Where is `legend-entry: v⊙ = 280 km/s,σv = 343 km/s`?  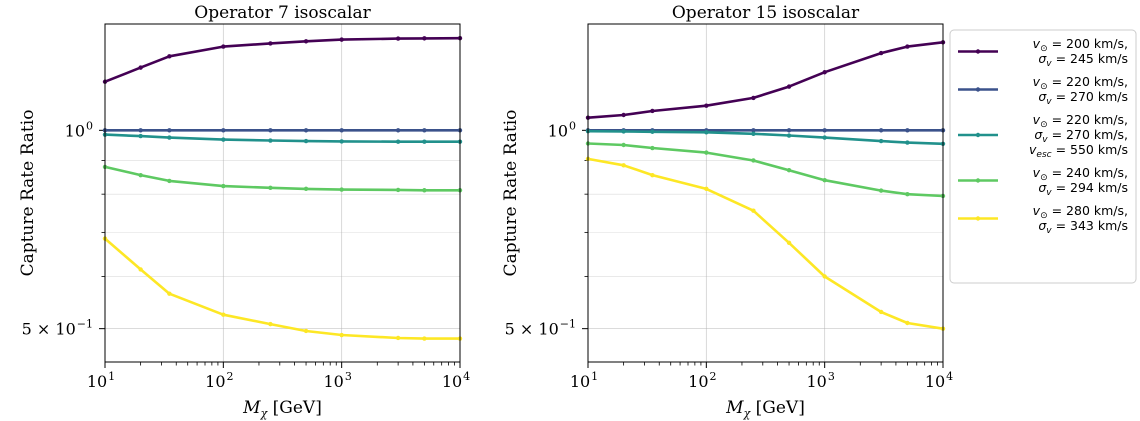
legend-entry: v⊙ = 280 km/s,σv = 343 km/s is located at coordinates (1043, 219).